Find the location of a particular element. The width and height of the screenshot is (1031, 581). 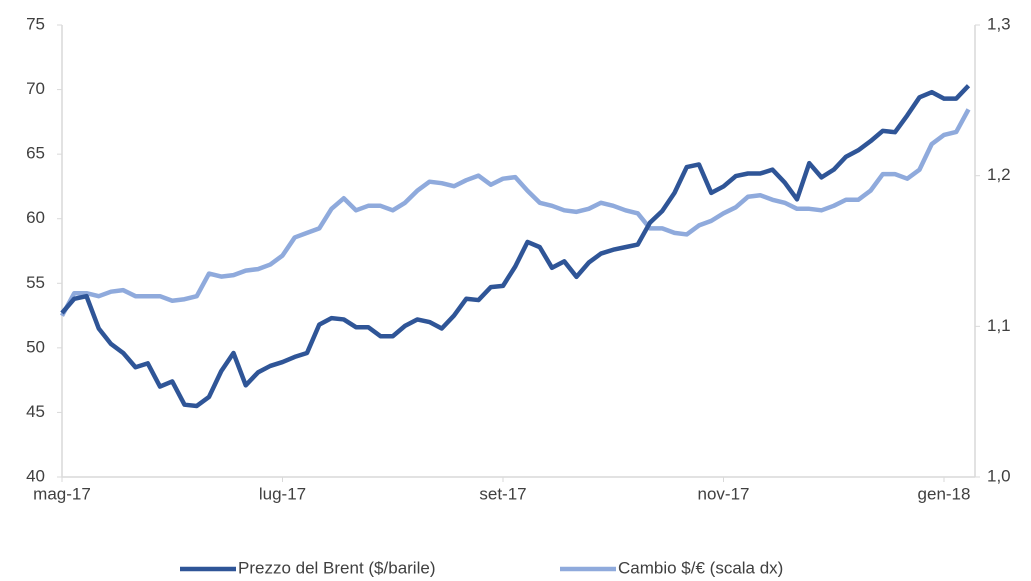

y-tick-label: 45 is located at coordinates (35, 411).